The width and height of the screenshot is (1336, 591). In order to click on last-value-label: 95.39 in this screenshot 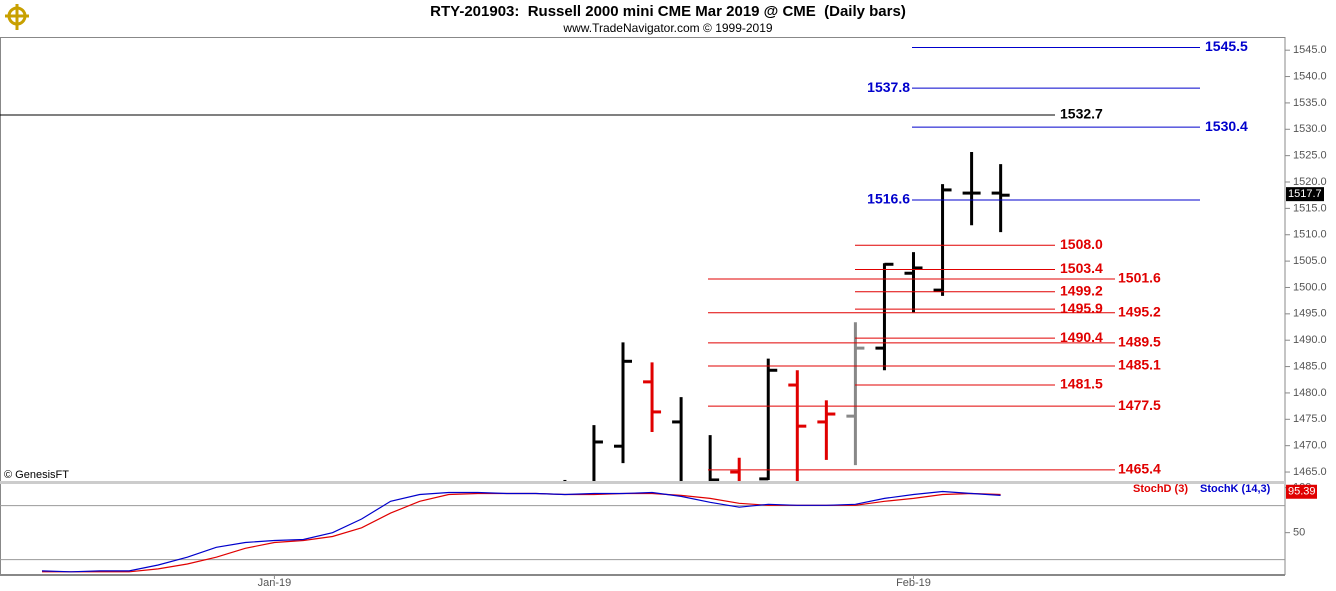, I will do `click(1302, 492)`.